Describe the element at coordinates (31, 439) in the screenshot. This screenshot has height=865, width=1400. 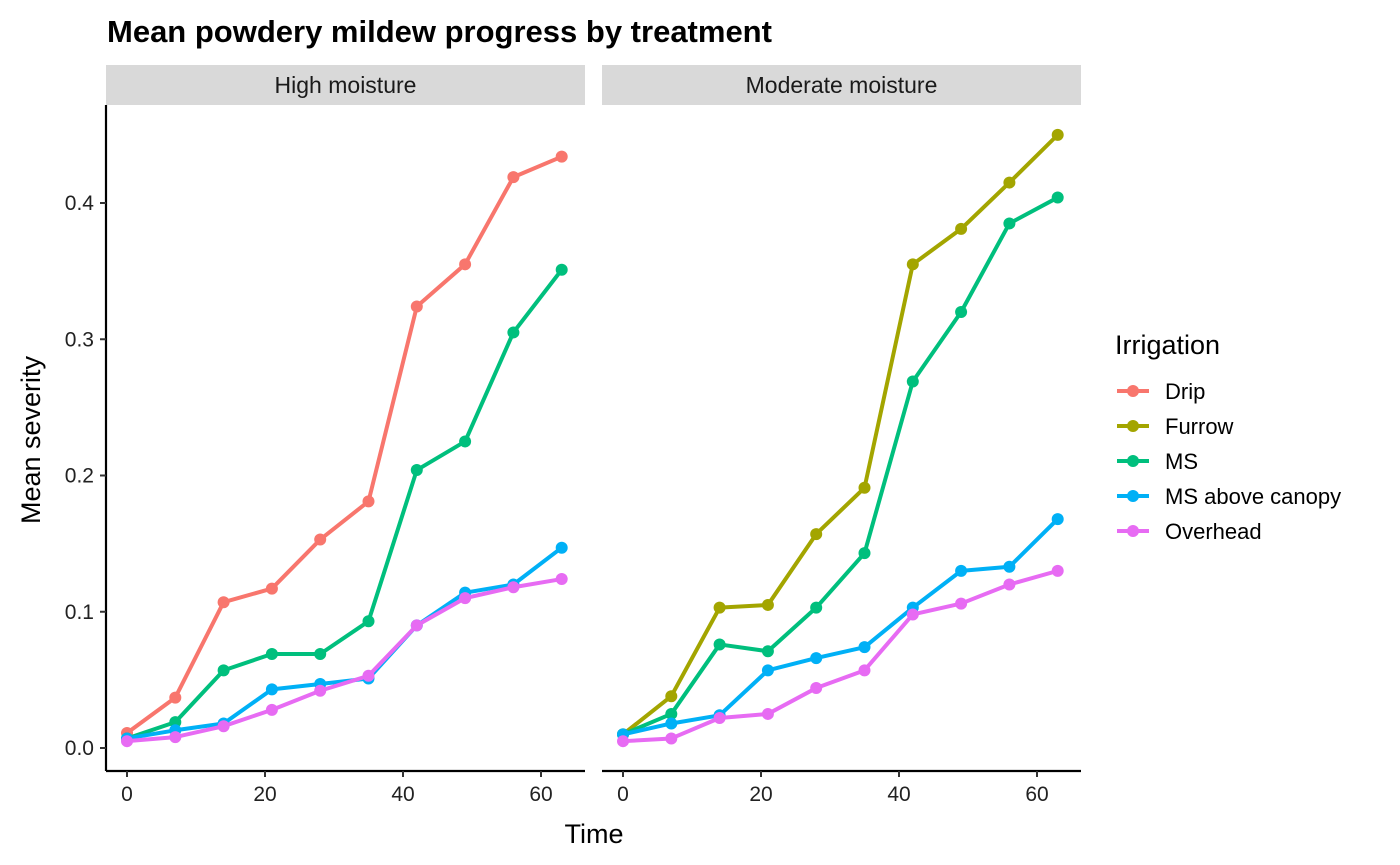
I see `y-axis-title: Mean severity` at that location.